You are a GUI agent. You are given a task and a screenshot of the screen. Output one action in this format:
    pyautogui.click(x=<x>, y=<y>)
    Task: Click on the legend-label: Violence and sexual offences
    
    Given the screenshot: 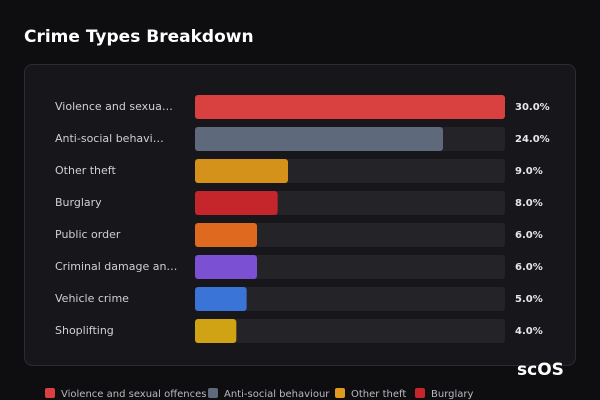 What is the action you would take?
    pyautogui.click(x=134, y=394)
    